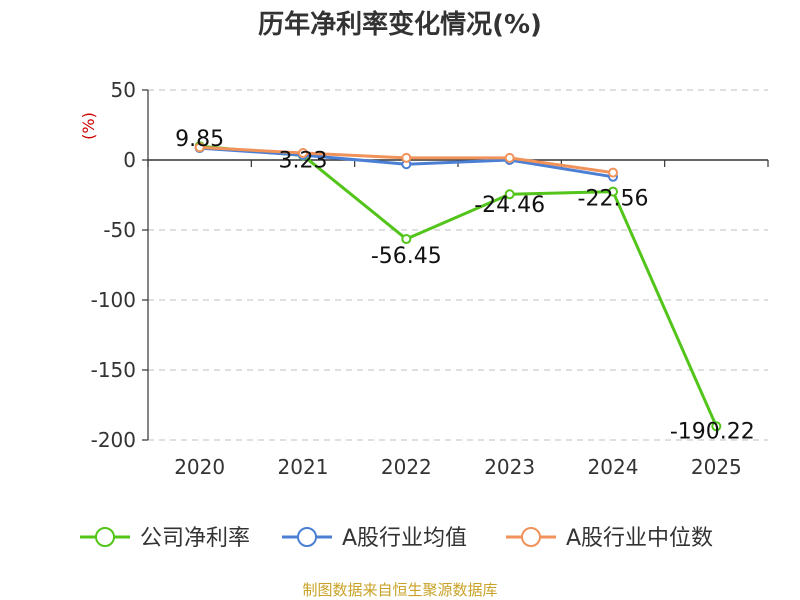 The image size is (800, 600). What do you see at coordinates (88, 126) in the screenshot?
I see `y-axis-unit-label: (%)` at bounding box center [88, 126].